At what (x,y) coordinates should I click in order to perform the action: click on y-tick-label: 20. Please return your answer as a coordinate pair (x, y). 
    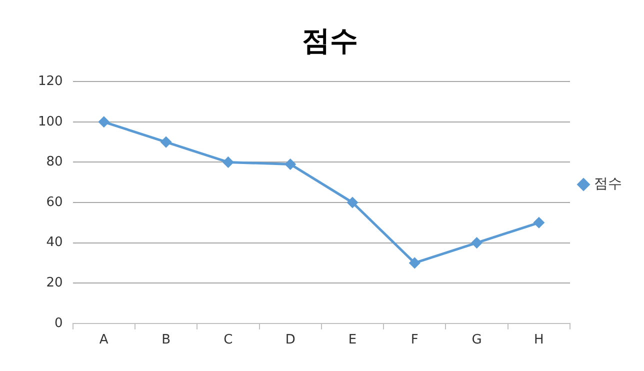
    Looking at the image, I should click on (54, 282).